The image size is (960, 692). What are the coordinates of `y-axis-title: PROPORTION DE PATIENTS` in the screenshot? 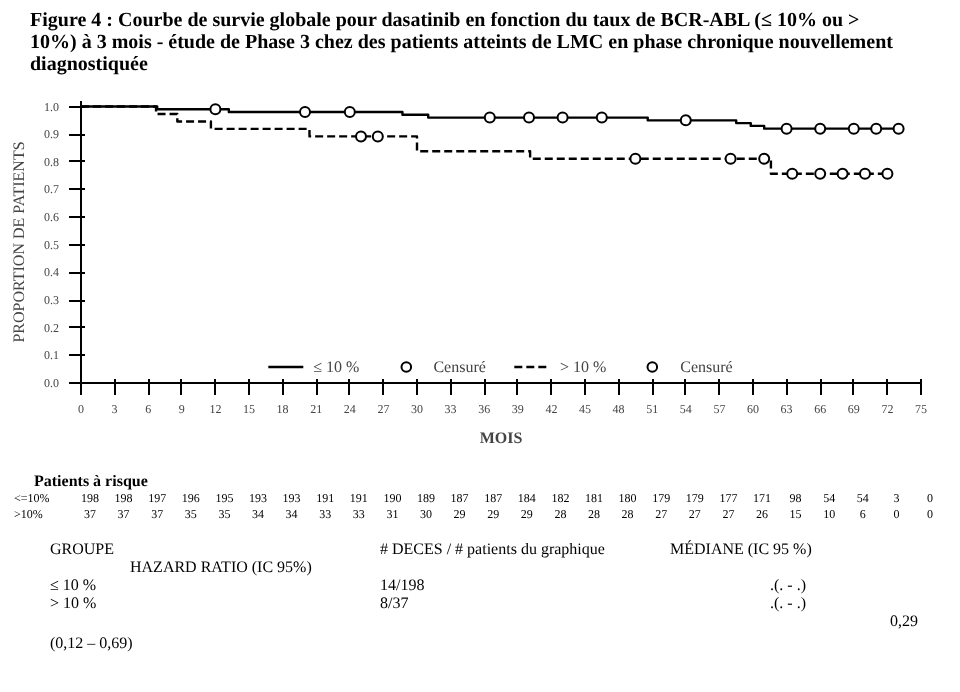 It's located at (19, 242).